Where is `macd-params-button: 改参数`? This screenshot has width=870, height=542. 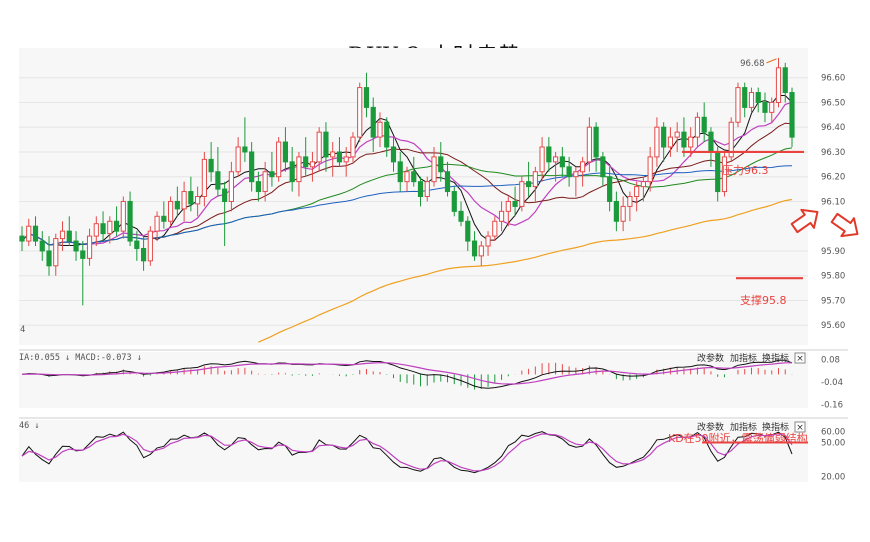
macd-params-button: 改参数 is located at coordinates (710, 358).